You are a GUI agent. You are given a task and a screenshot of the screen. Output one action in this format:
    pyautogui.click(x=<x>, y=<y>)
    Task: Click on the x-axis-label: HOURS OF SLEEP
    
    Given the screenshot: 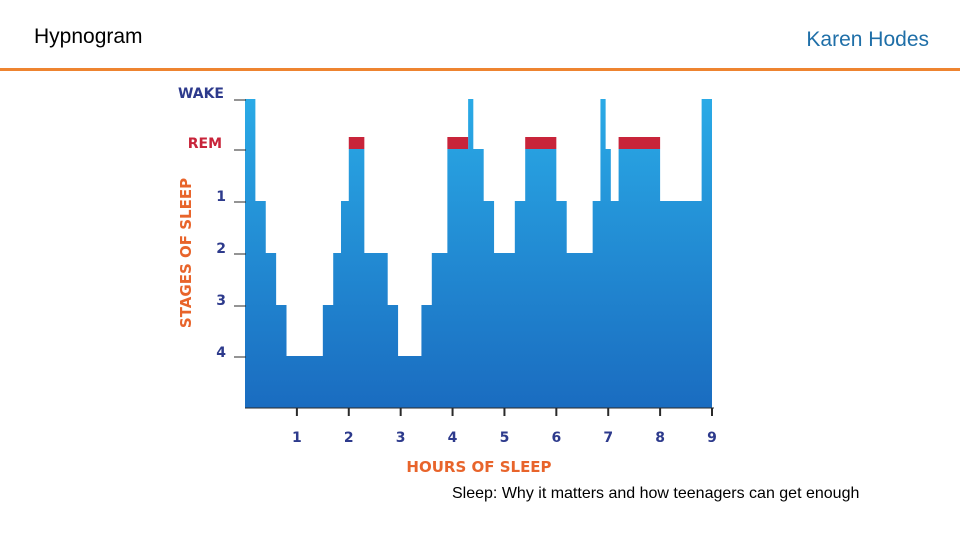 What is the action you would take?
    pyautogui.click(x=478, y=467)
    